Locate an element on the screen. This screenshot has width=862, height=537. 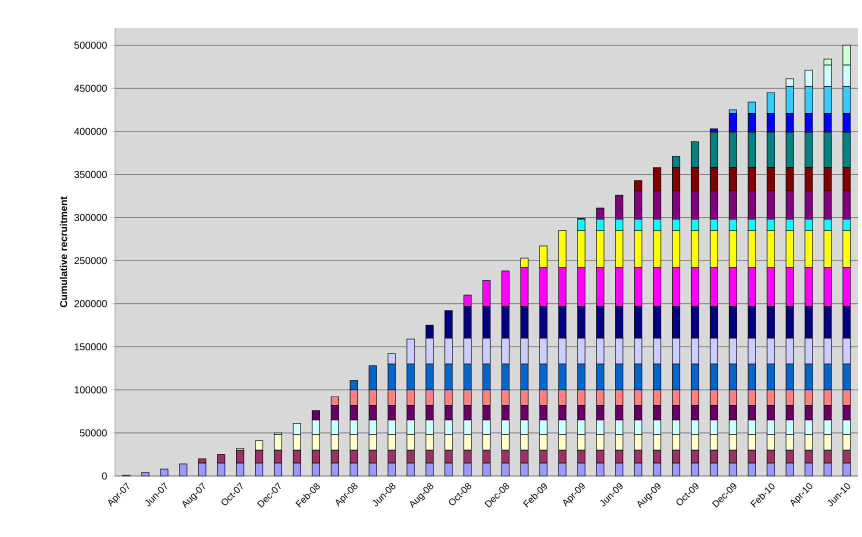
y-tick-label: 450000 is located at coordinates (90, 88).